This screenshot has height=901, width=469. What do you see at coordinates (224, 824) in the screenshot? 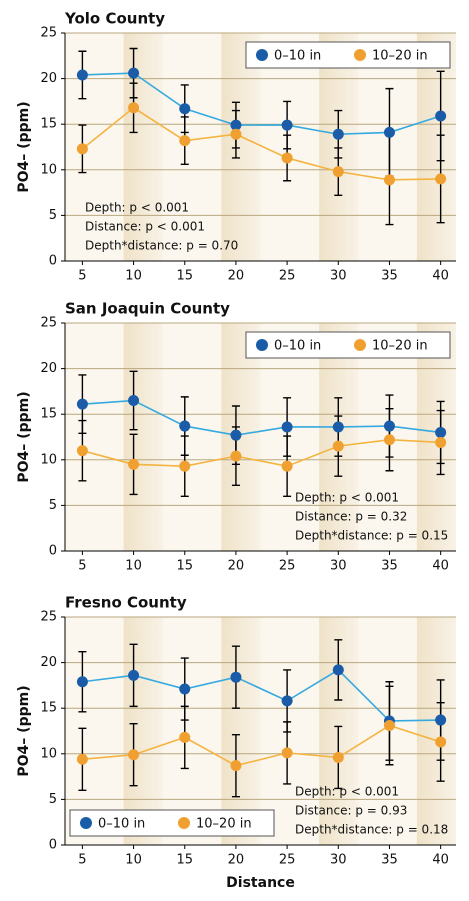
I see `legend-label: 10–20 in` at bounding box center [224, 824].